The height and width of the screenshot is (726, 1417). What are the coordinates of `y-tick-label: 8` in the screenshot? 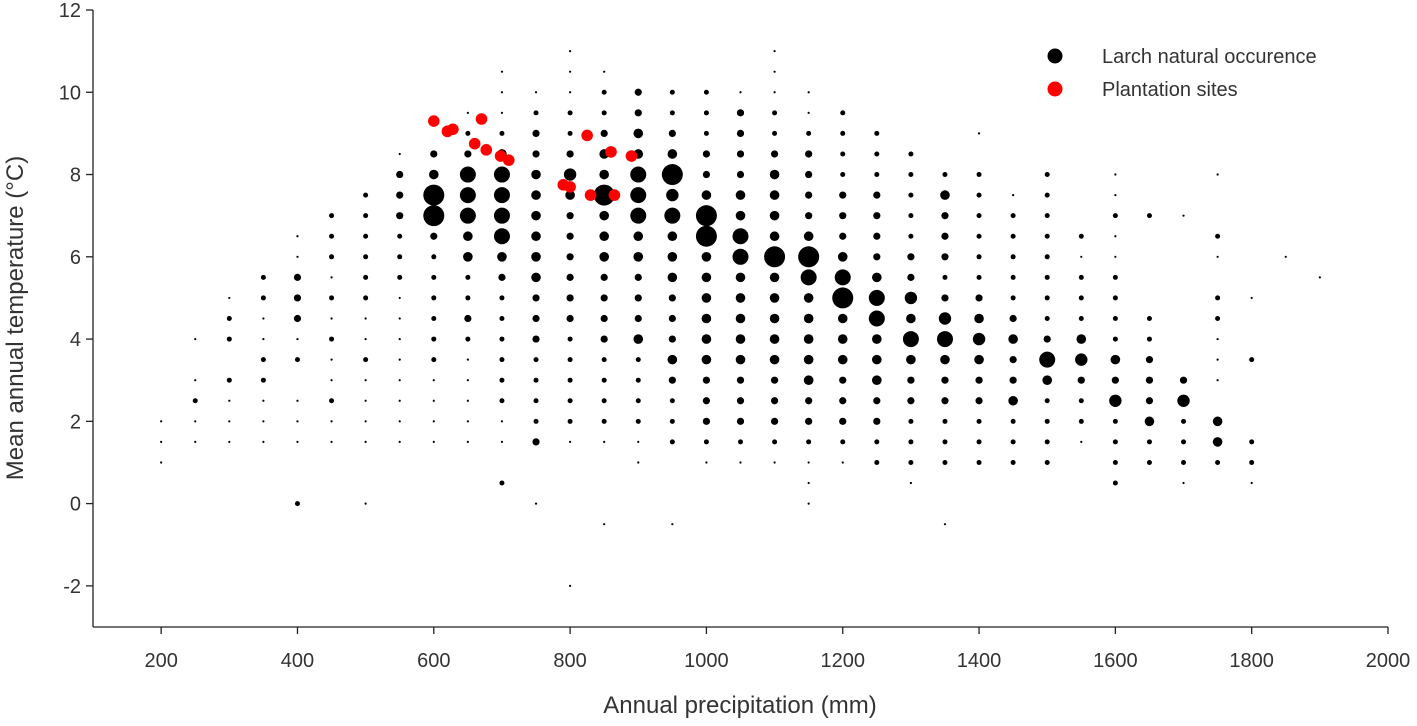 It's located at (75, 176).